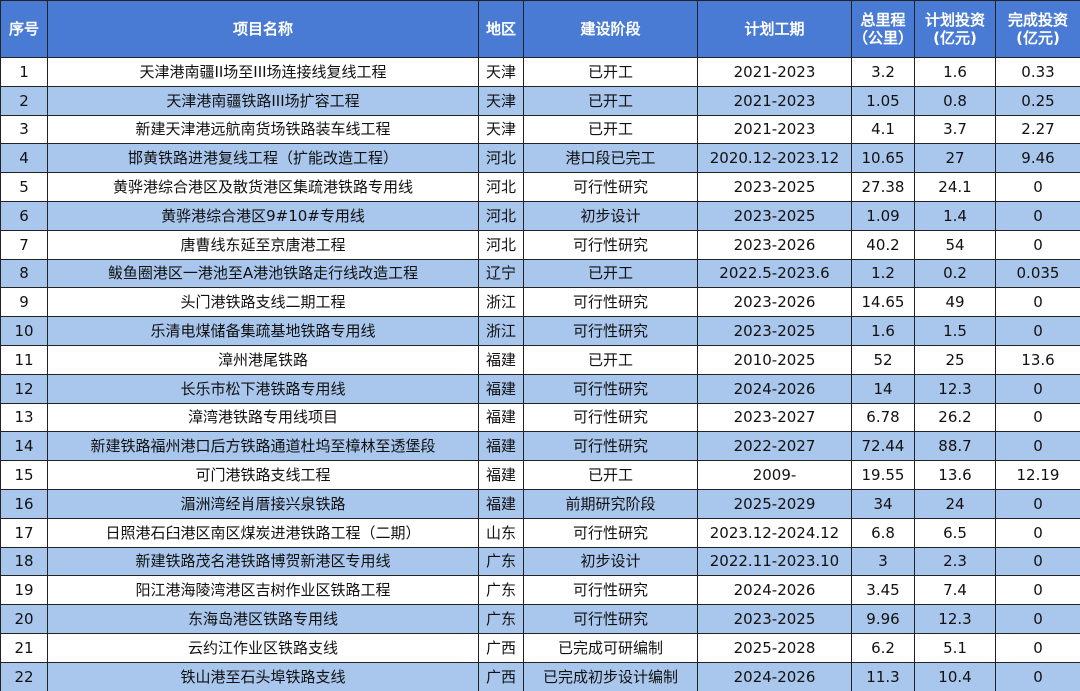  What do you see at coordinates (883, 129) in the screenshot?
I see `mileage: 4.1` at bounding box center [883, 129].